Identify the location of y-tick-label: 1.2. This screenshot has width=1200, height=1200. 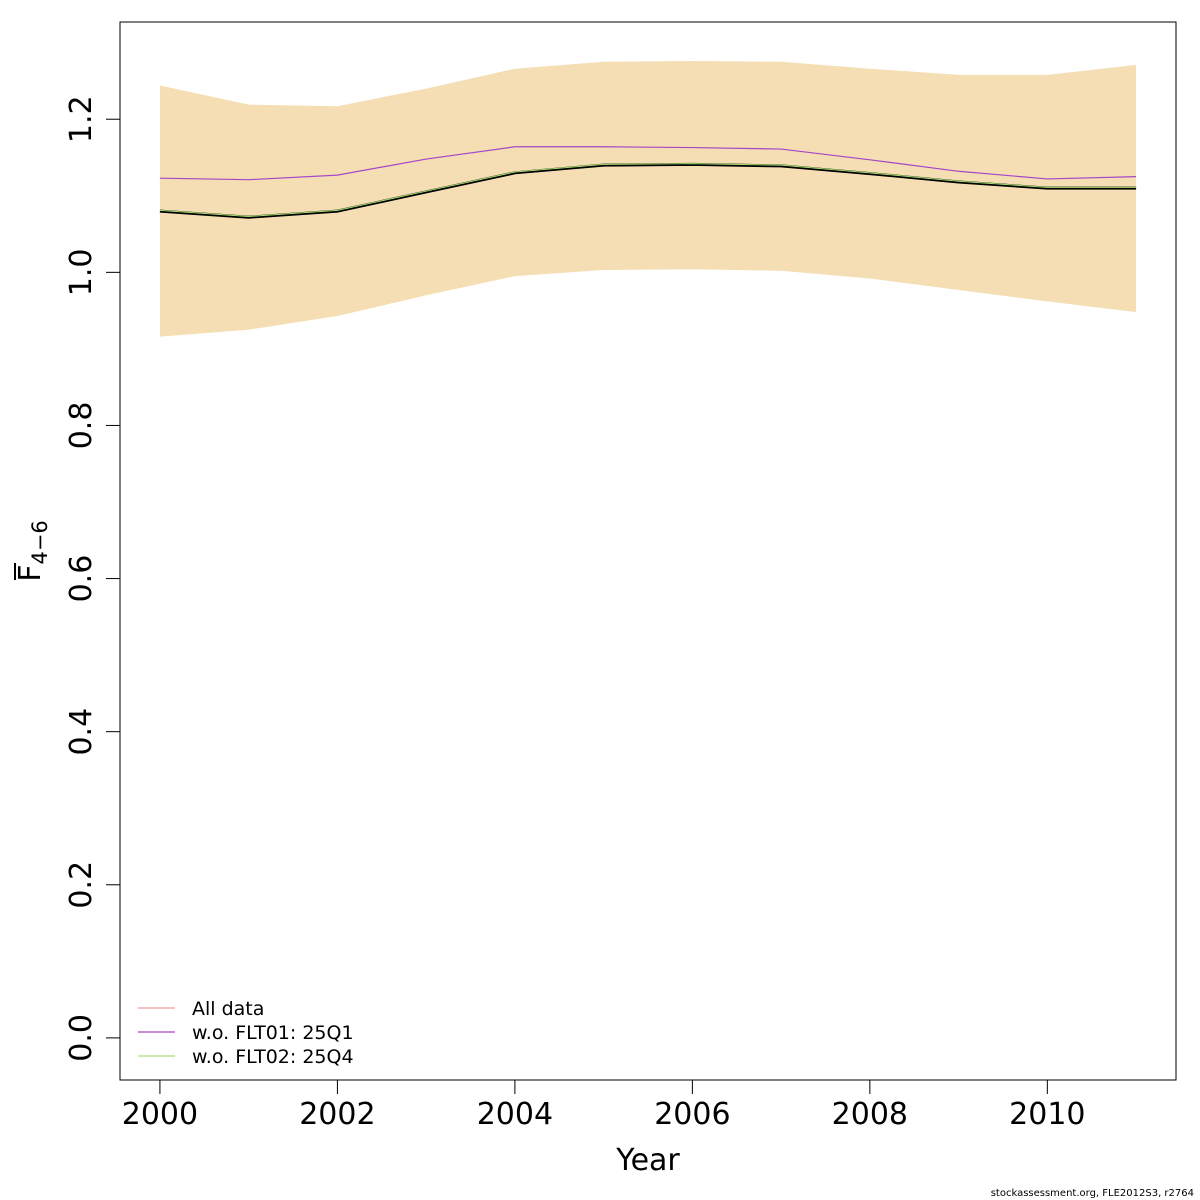
(81, 119).